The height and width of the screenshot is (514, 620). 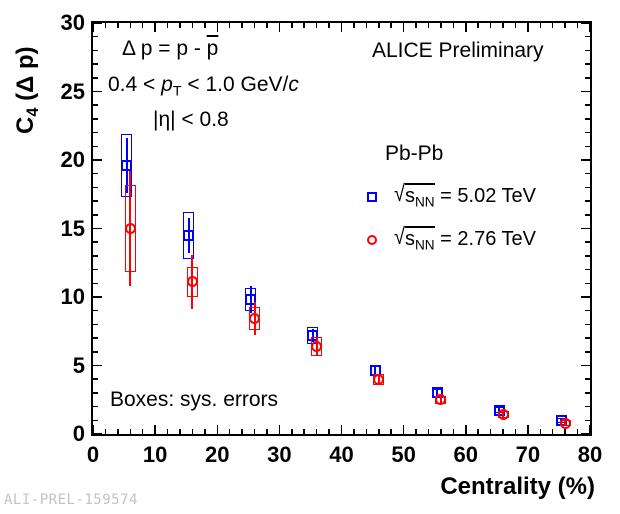 What do you see at coordinates (72, 228) in the screenshot?
I see `y-tick-label: 15` at bounding box center [72, 228].